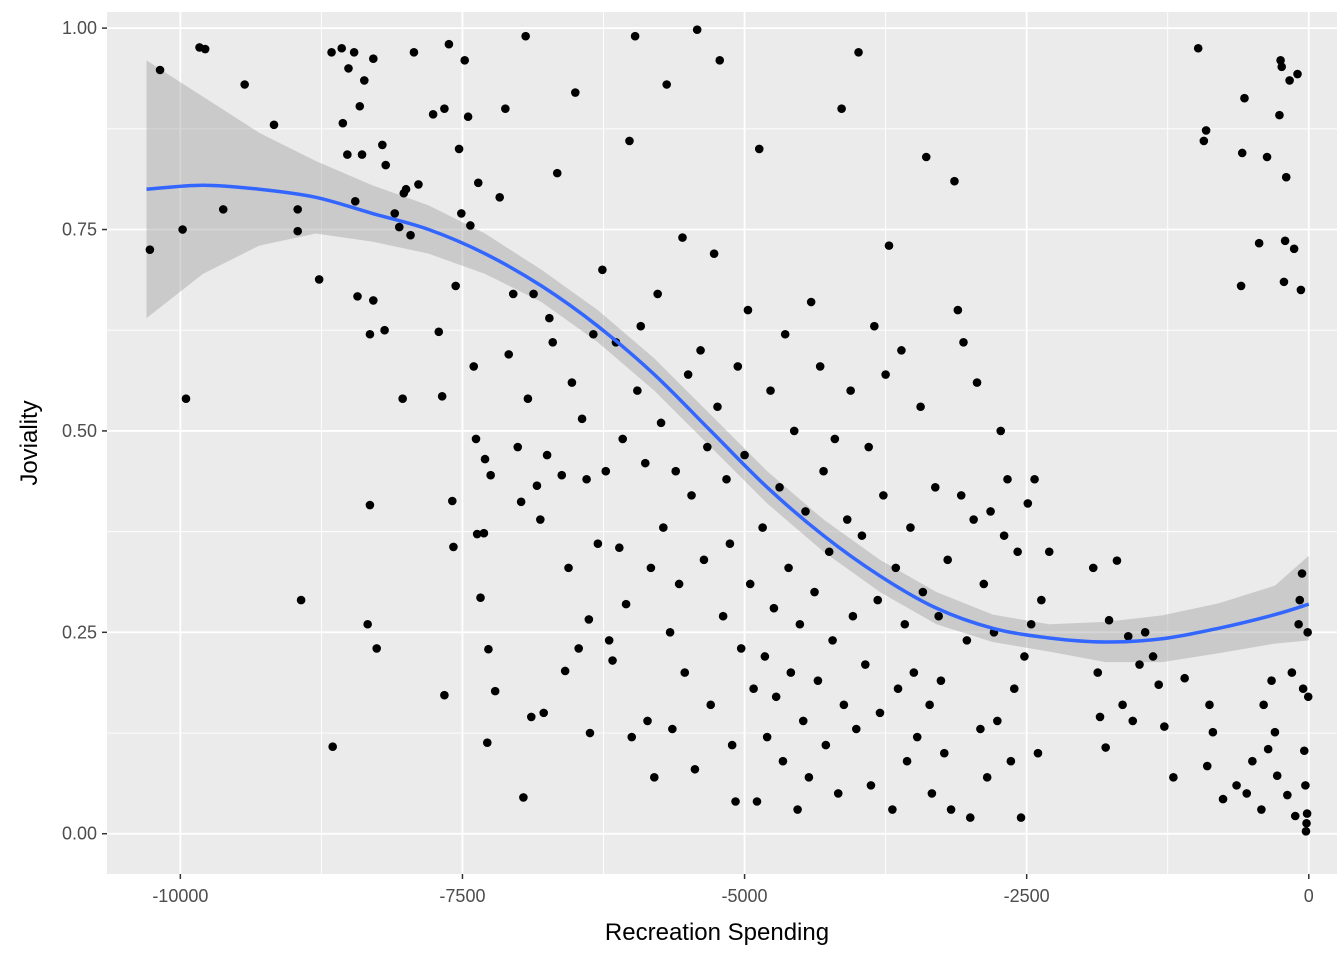 The height and width of the screenshot is (960, 1344). What do you see at coordinates (462, 896) in the screenshot?
I see `x-tick-label: -7500` at bounding box center [462, 896].